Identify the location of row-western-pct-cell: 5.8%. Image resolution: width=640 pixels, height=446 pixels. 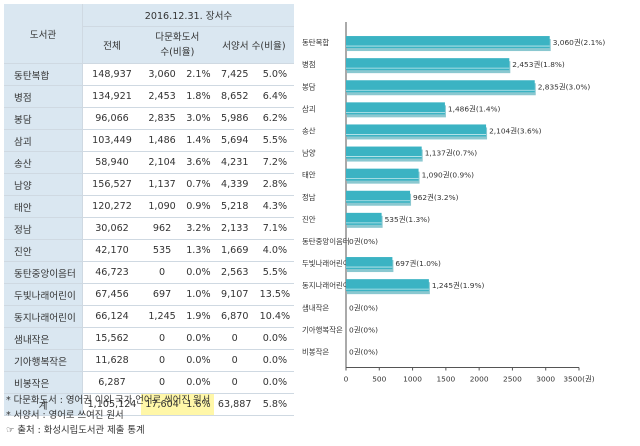
(274, 404).